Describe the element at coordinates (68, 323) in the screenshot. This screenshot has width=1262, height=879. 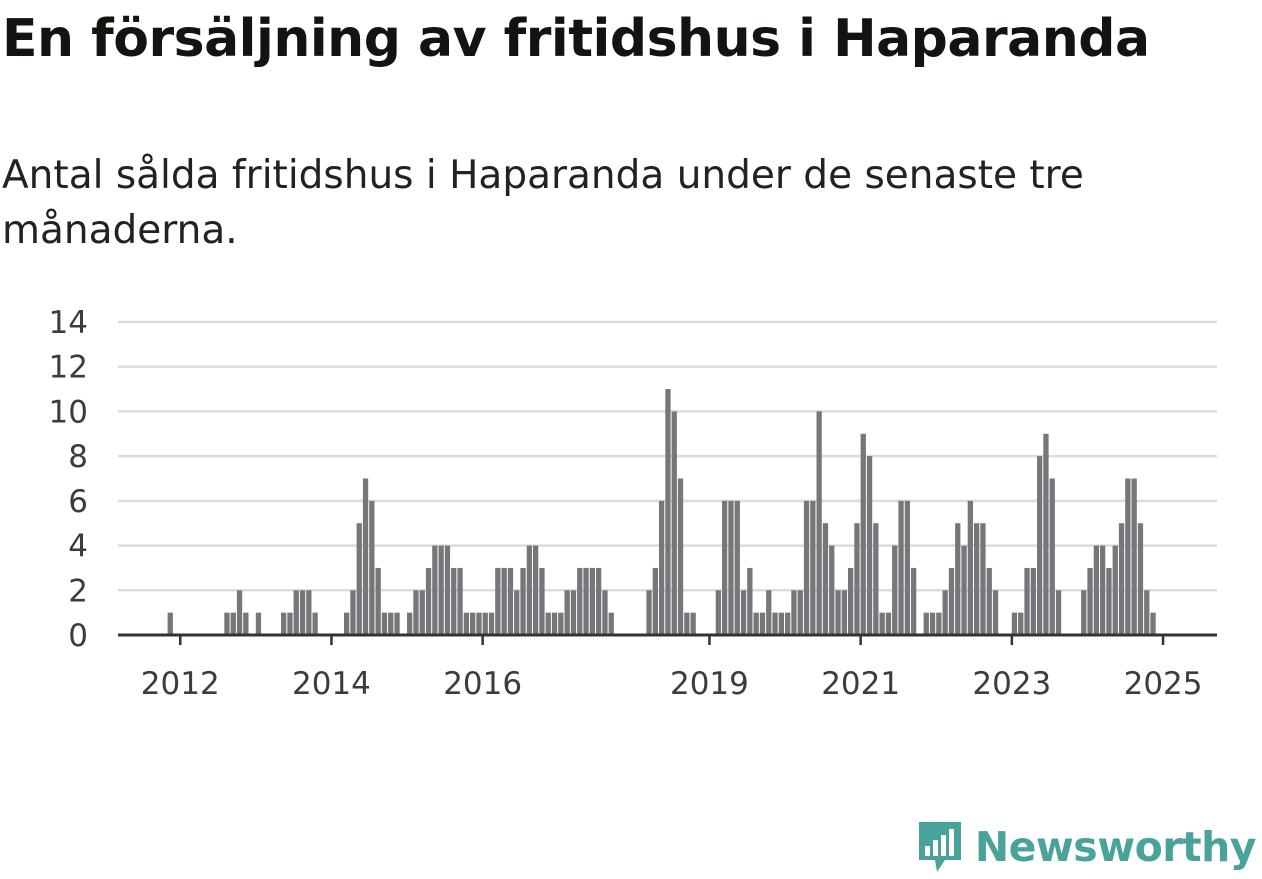
I see `y-tick-label: 14` at that location.